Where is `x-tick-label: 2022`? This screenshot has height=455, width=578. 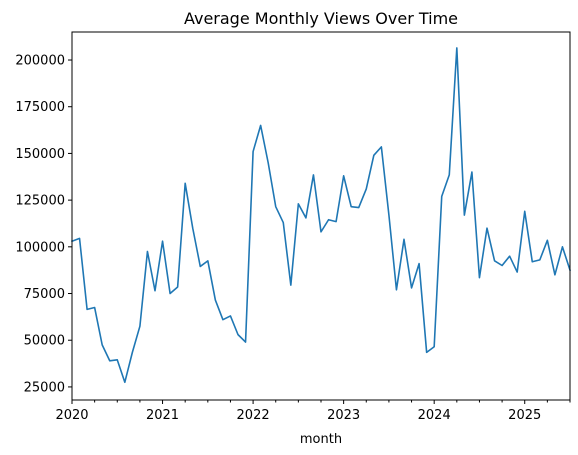 x-tick-label: 2022 is located at coordinates (253, 415).